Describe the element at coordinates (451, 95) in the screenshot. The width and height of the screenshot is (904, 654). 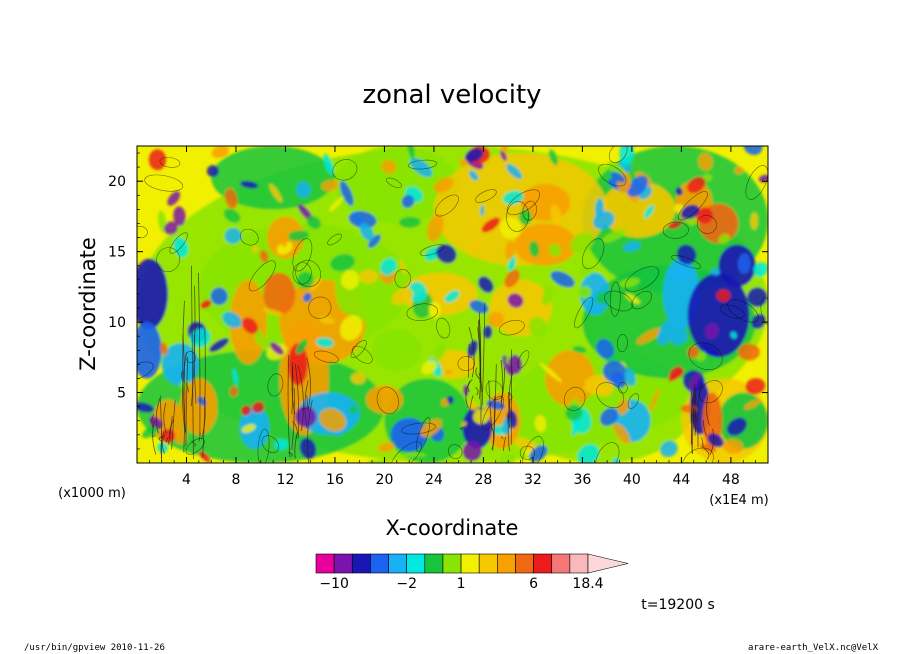
I see `chart-title: zonal velocity` at that location.